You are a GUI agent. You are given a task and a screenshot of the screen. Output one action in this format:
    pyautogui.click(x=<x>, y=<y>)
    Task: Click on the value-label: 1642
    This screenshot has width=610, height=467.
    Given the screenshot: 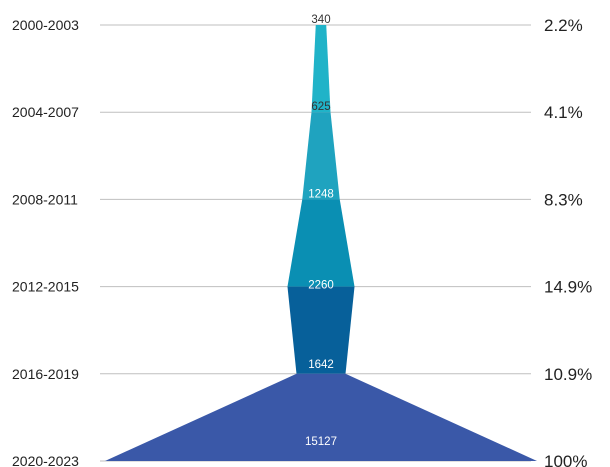 What is the action you would take?
    pyautogui.click(x=321, y=365)
    